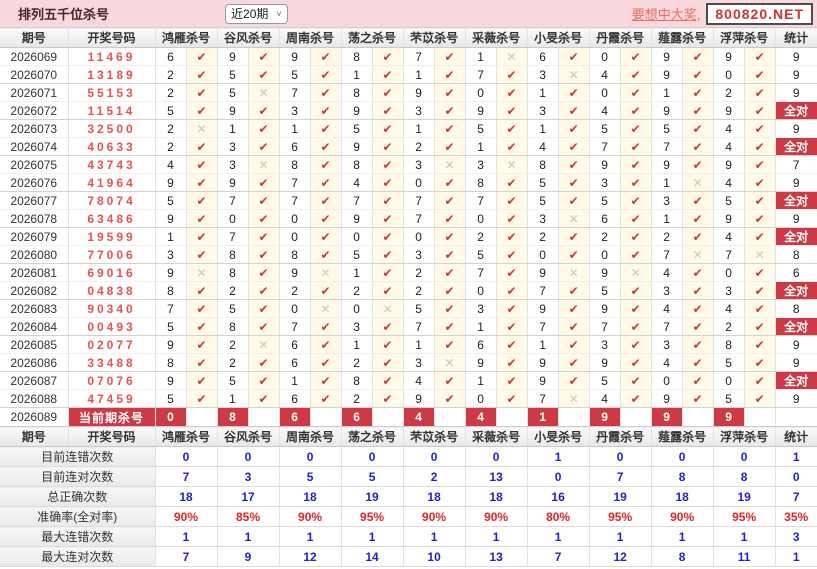 The width and height of the screenshot is (817, 569). I want to click on summary-value: 8, so click(682, 476).